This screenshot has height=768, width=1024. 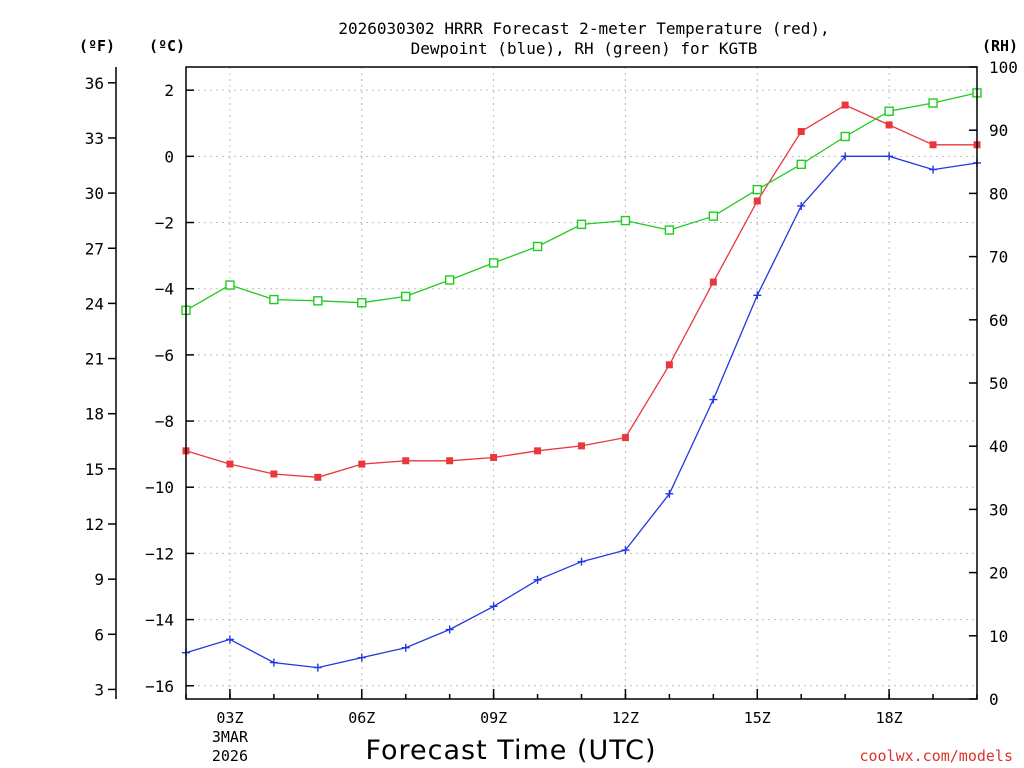 What do you see at coordinates (998, 509) in the screenshot?
I see `rh-tick-label: 30` at bounding box center [998, 509].